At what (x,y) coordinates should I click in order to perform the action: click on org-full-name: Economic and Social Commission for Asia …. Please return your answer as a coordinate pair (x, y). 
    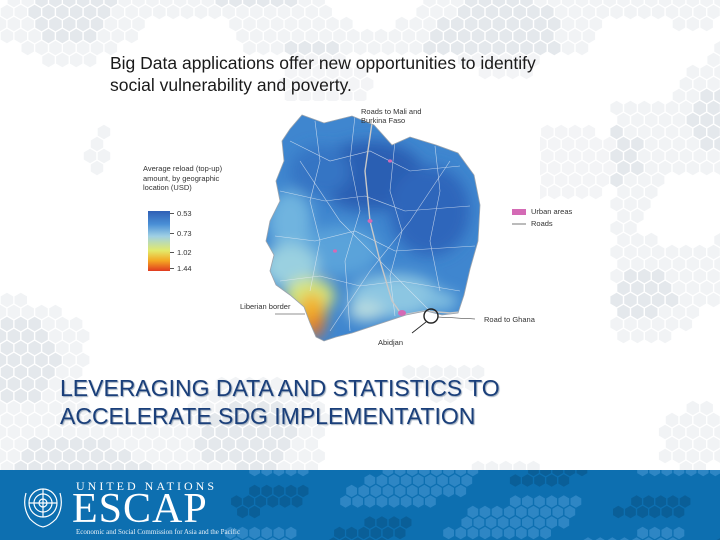
    Looking at the image, I should click on (158, 532).